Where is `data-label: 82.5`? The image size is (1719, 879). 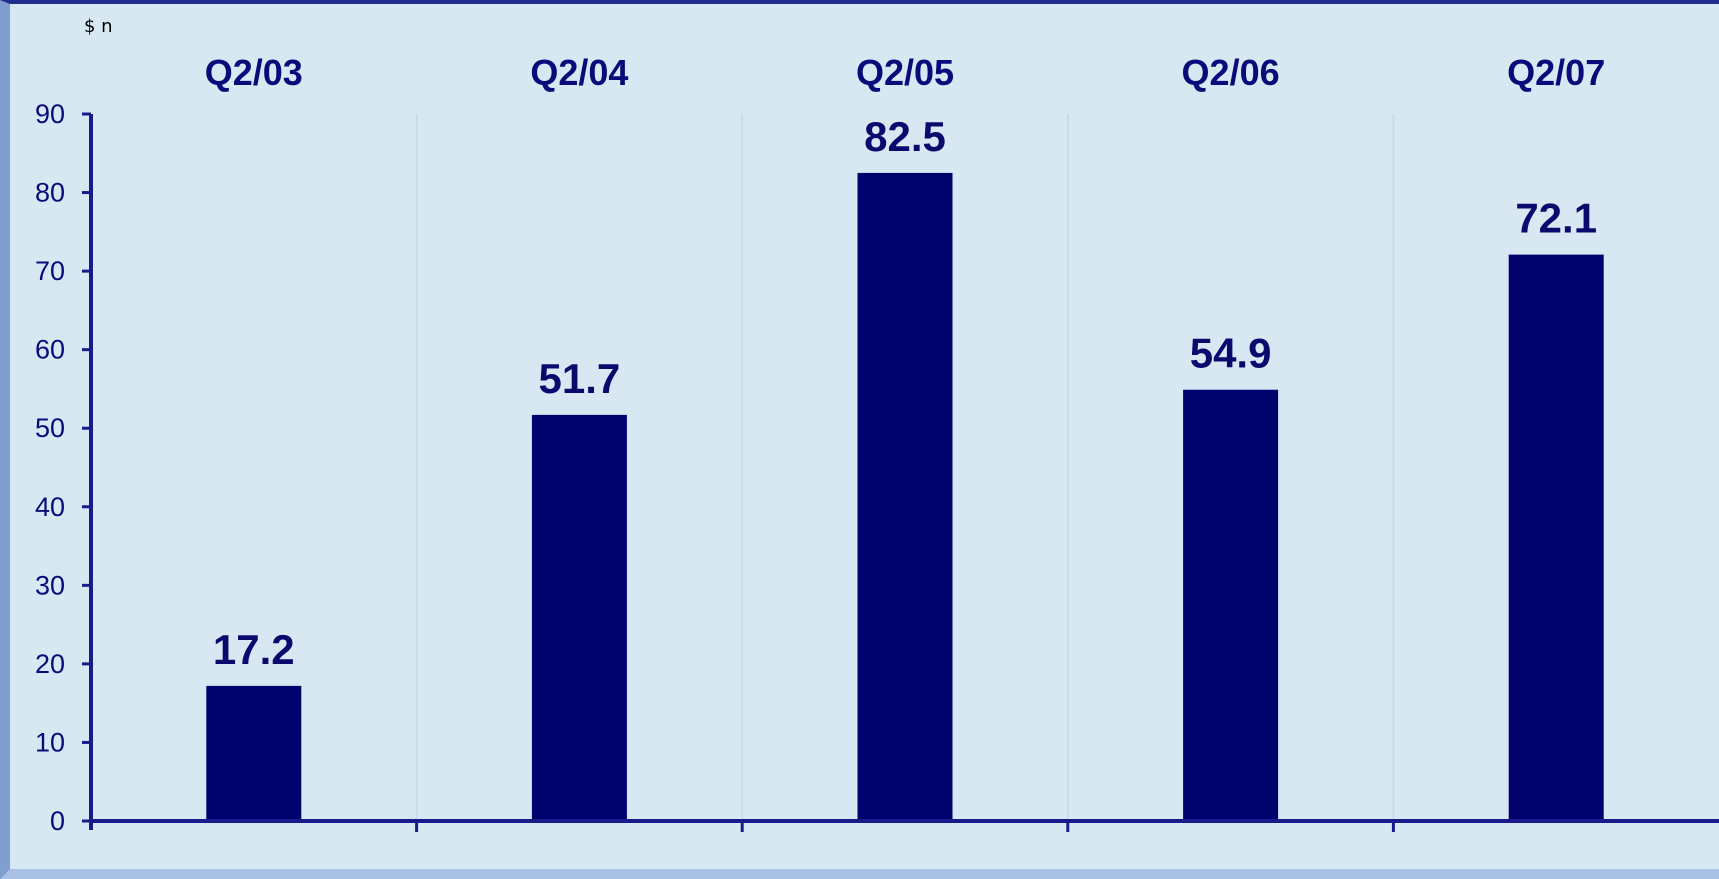
data-label: 82.5 is located at coordinates (905, 136).